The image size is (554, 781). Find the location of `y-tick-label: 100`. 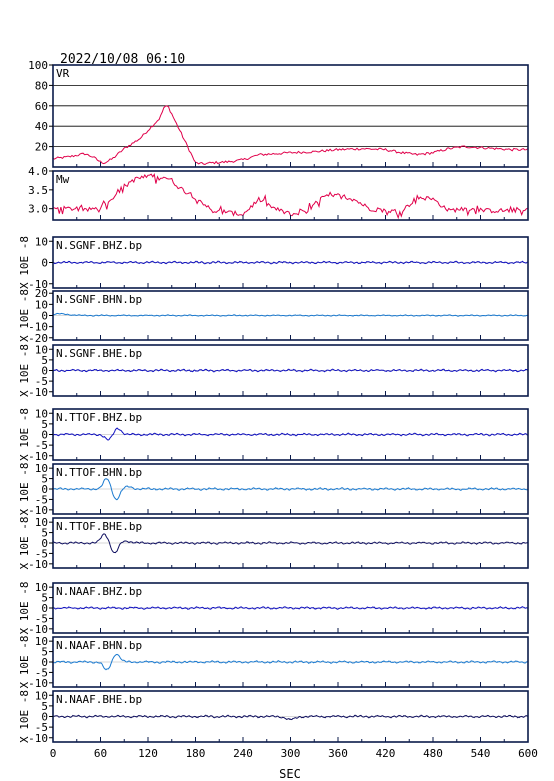

y-tick-label: 100 is located at coordinates (38, 65).